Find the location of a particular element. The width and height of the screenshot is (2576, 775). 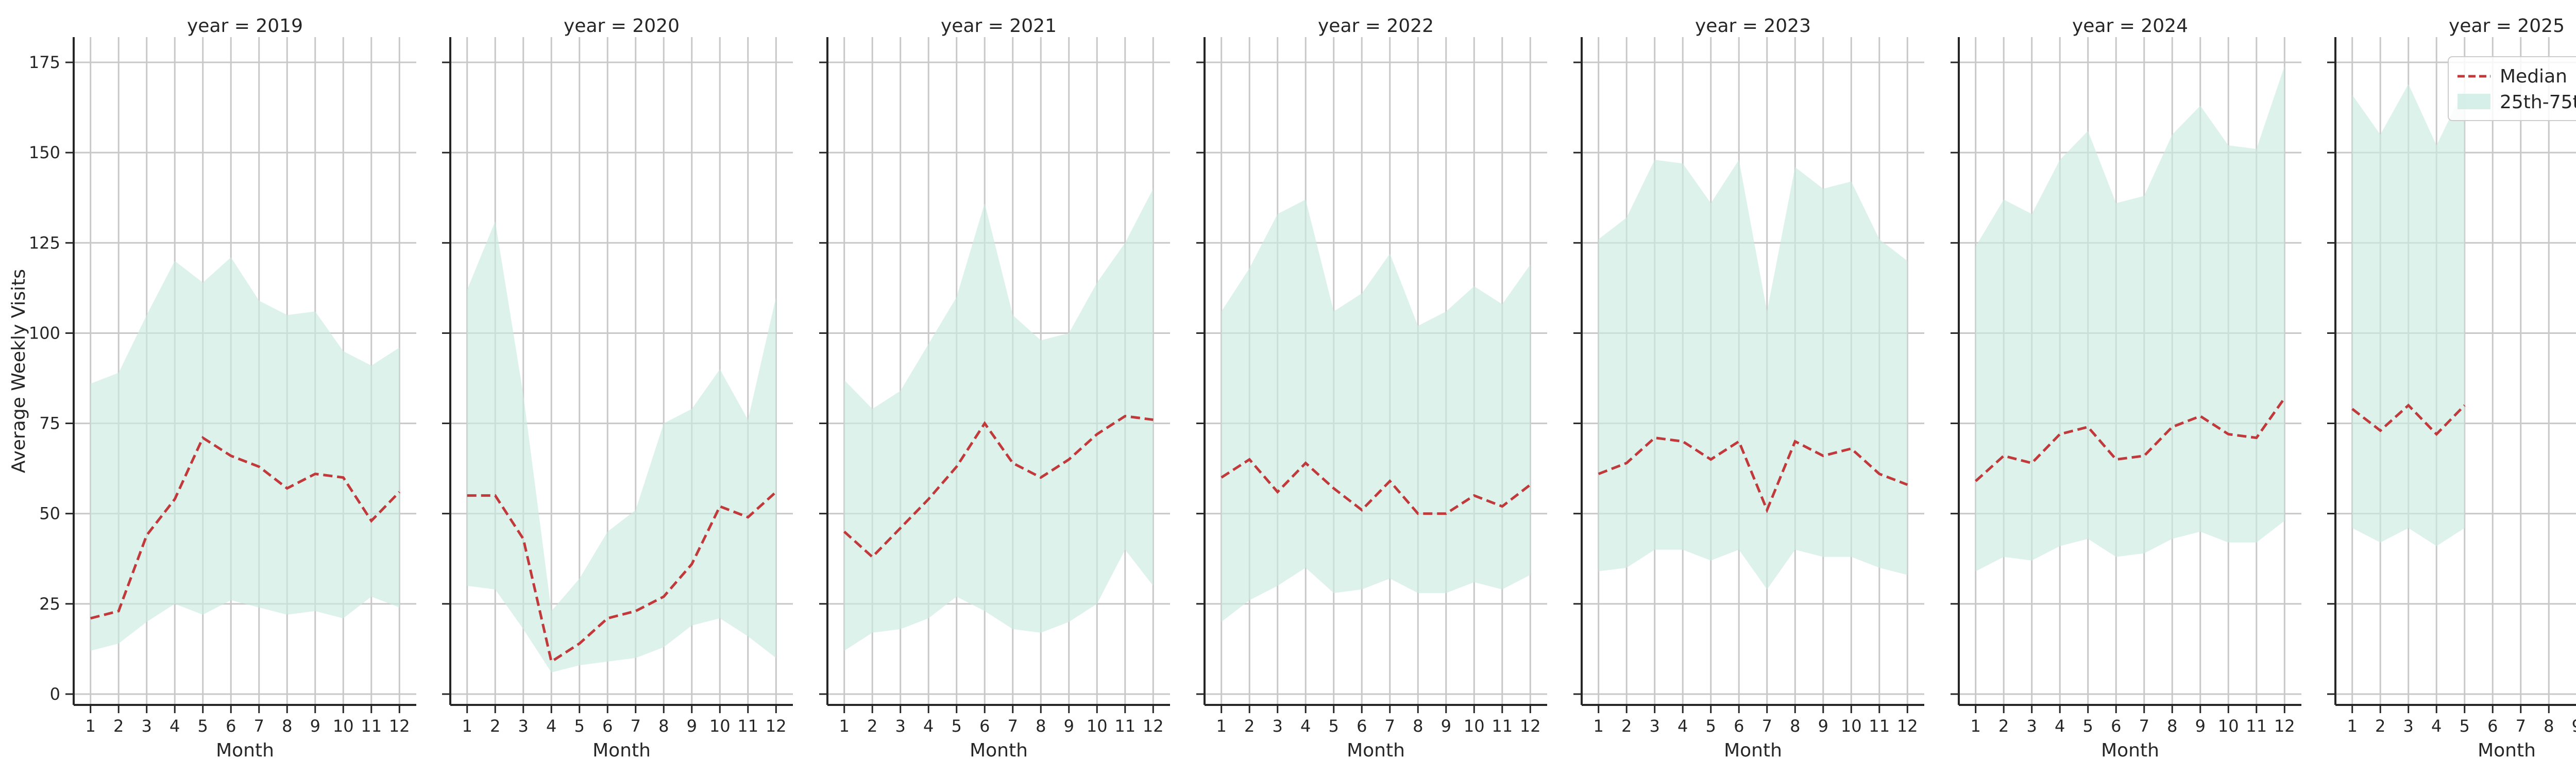

facet-title: year = 2019 is located at coordinates (245, 26).